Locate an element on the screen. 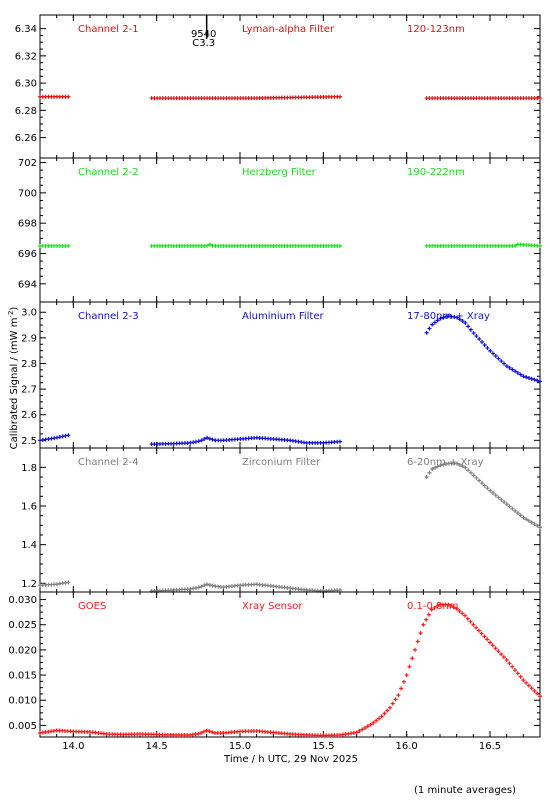 The height and width of the screenshot is (800, 550). panel-label: 190-222nm is located at coordinates (436, 172).